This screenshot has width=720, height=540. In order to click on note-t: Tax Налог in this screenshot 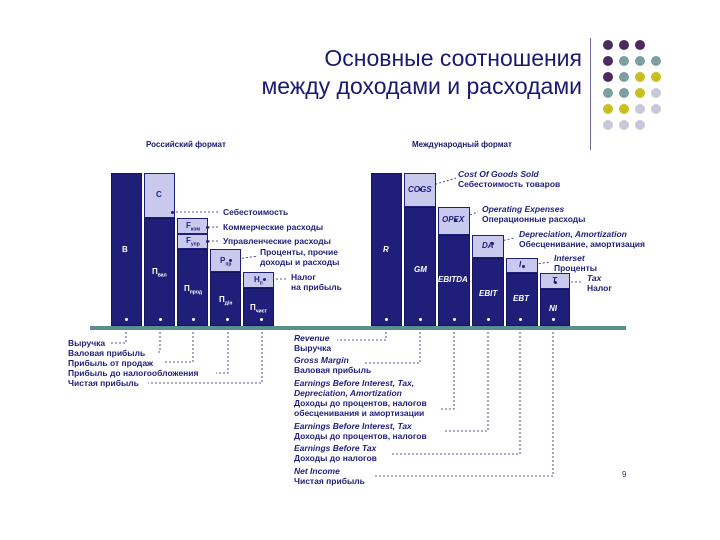, I will do `click(599, 283)`.